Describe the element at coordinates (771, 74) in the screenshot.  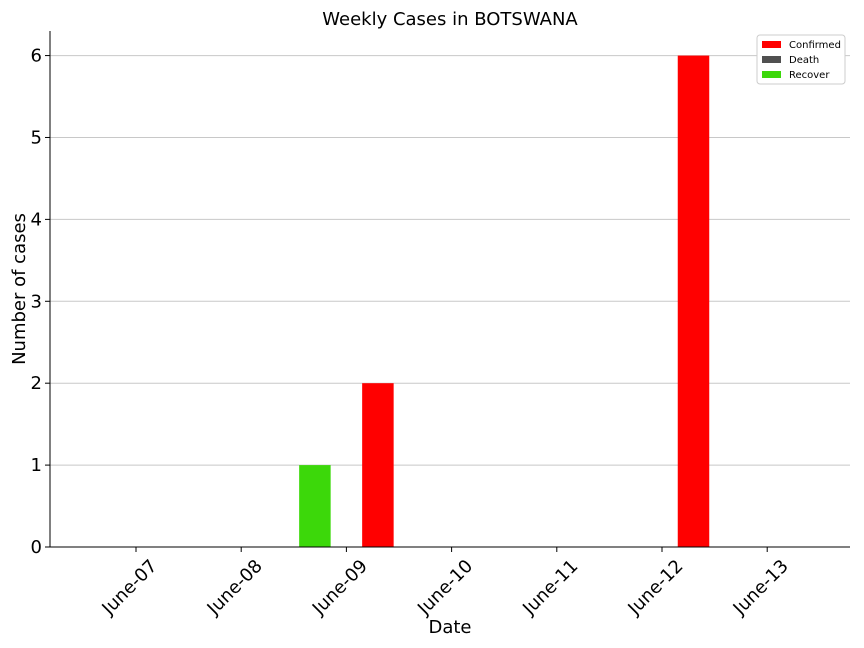
I see `legend-swatch-recover` at that location.